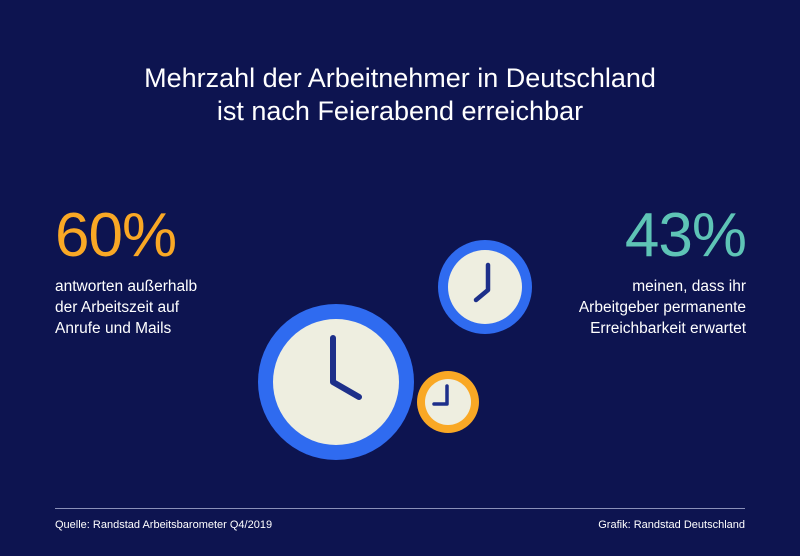 Image resolution: width=800 pixels, height=556 pixels. What do you see at coordinates (671, 525) in the screenshot?
I see `graphic-credit: Grafik: Randstad Deutschland` at bounding box center [671, 525].